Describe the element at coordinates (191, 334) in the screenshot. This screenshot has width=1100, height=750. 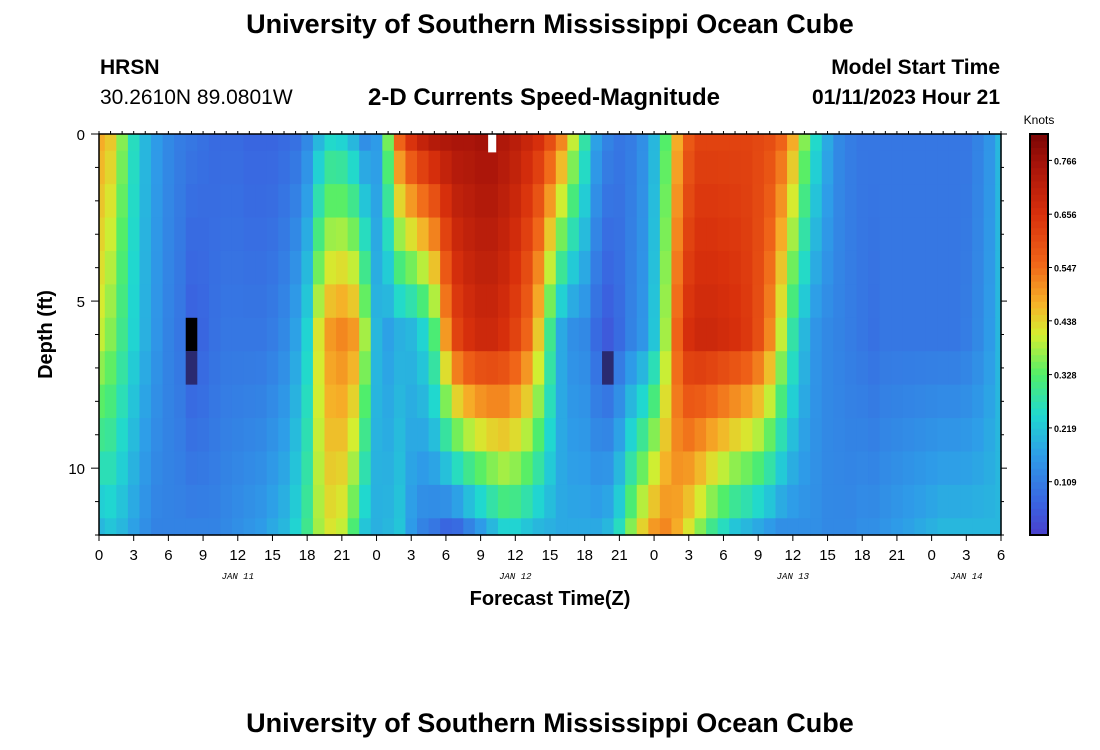
I see `heatmap-minimum-cell` at that location.